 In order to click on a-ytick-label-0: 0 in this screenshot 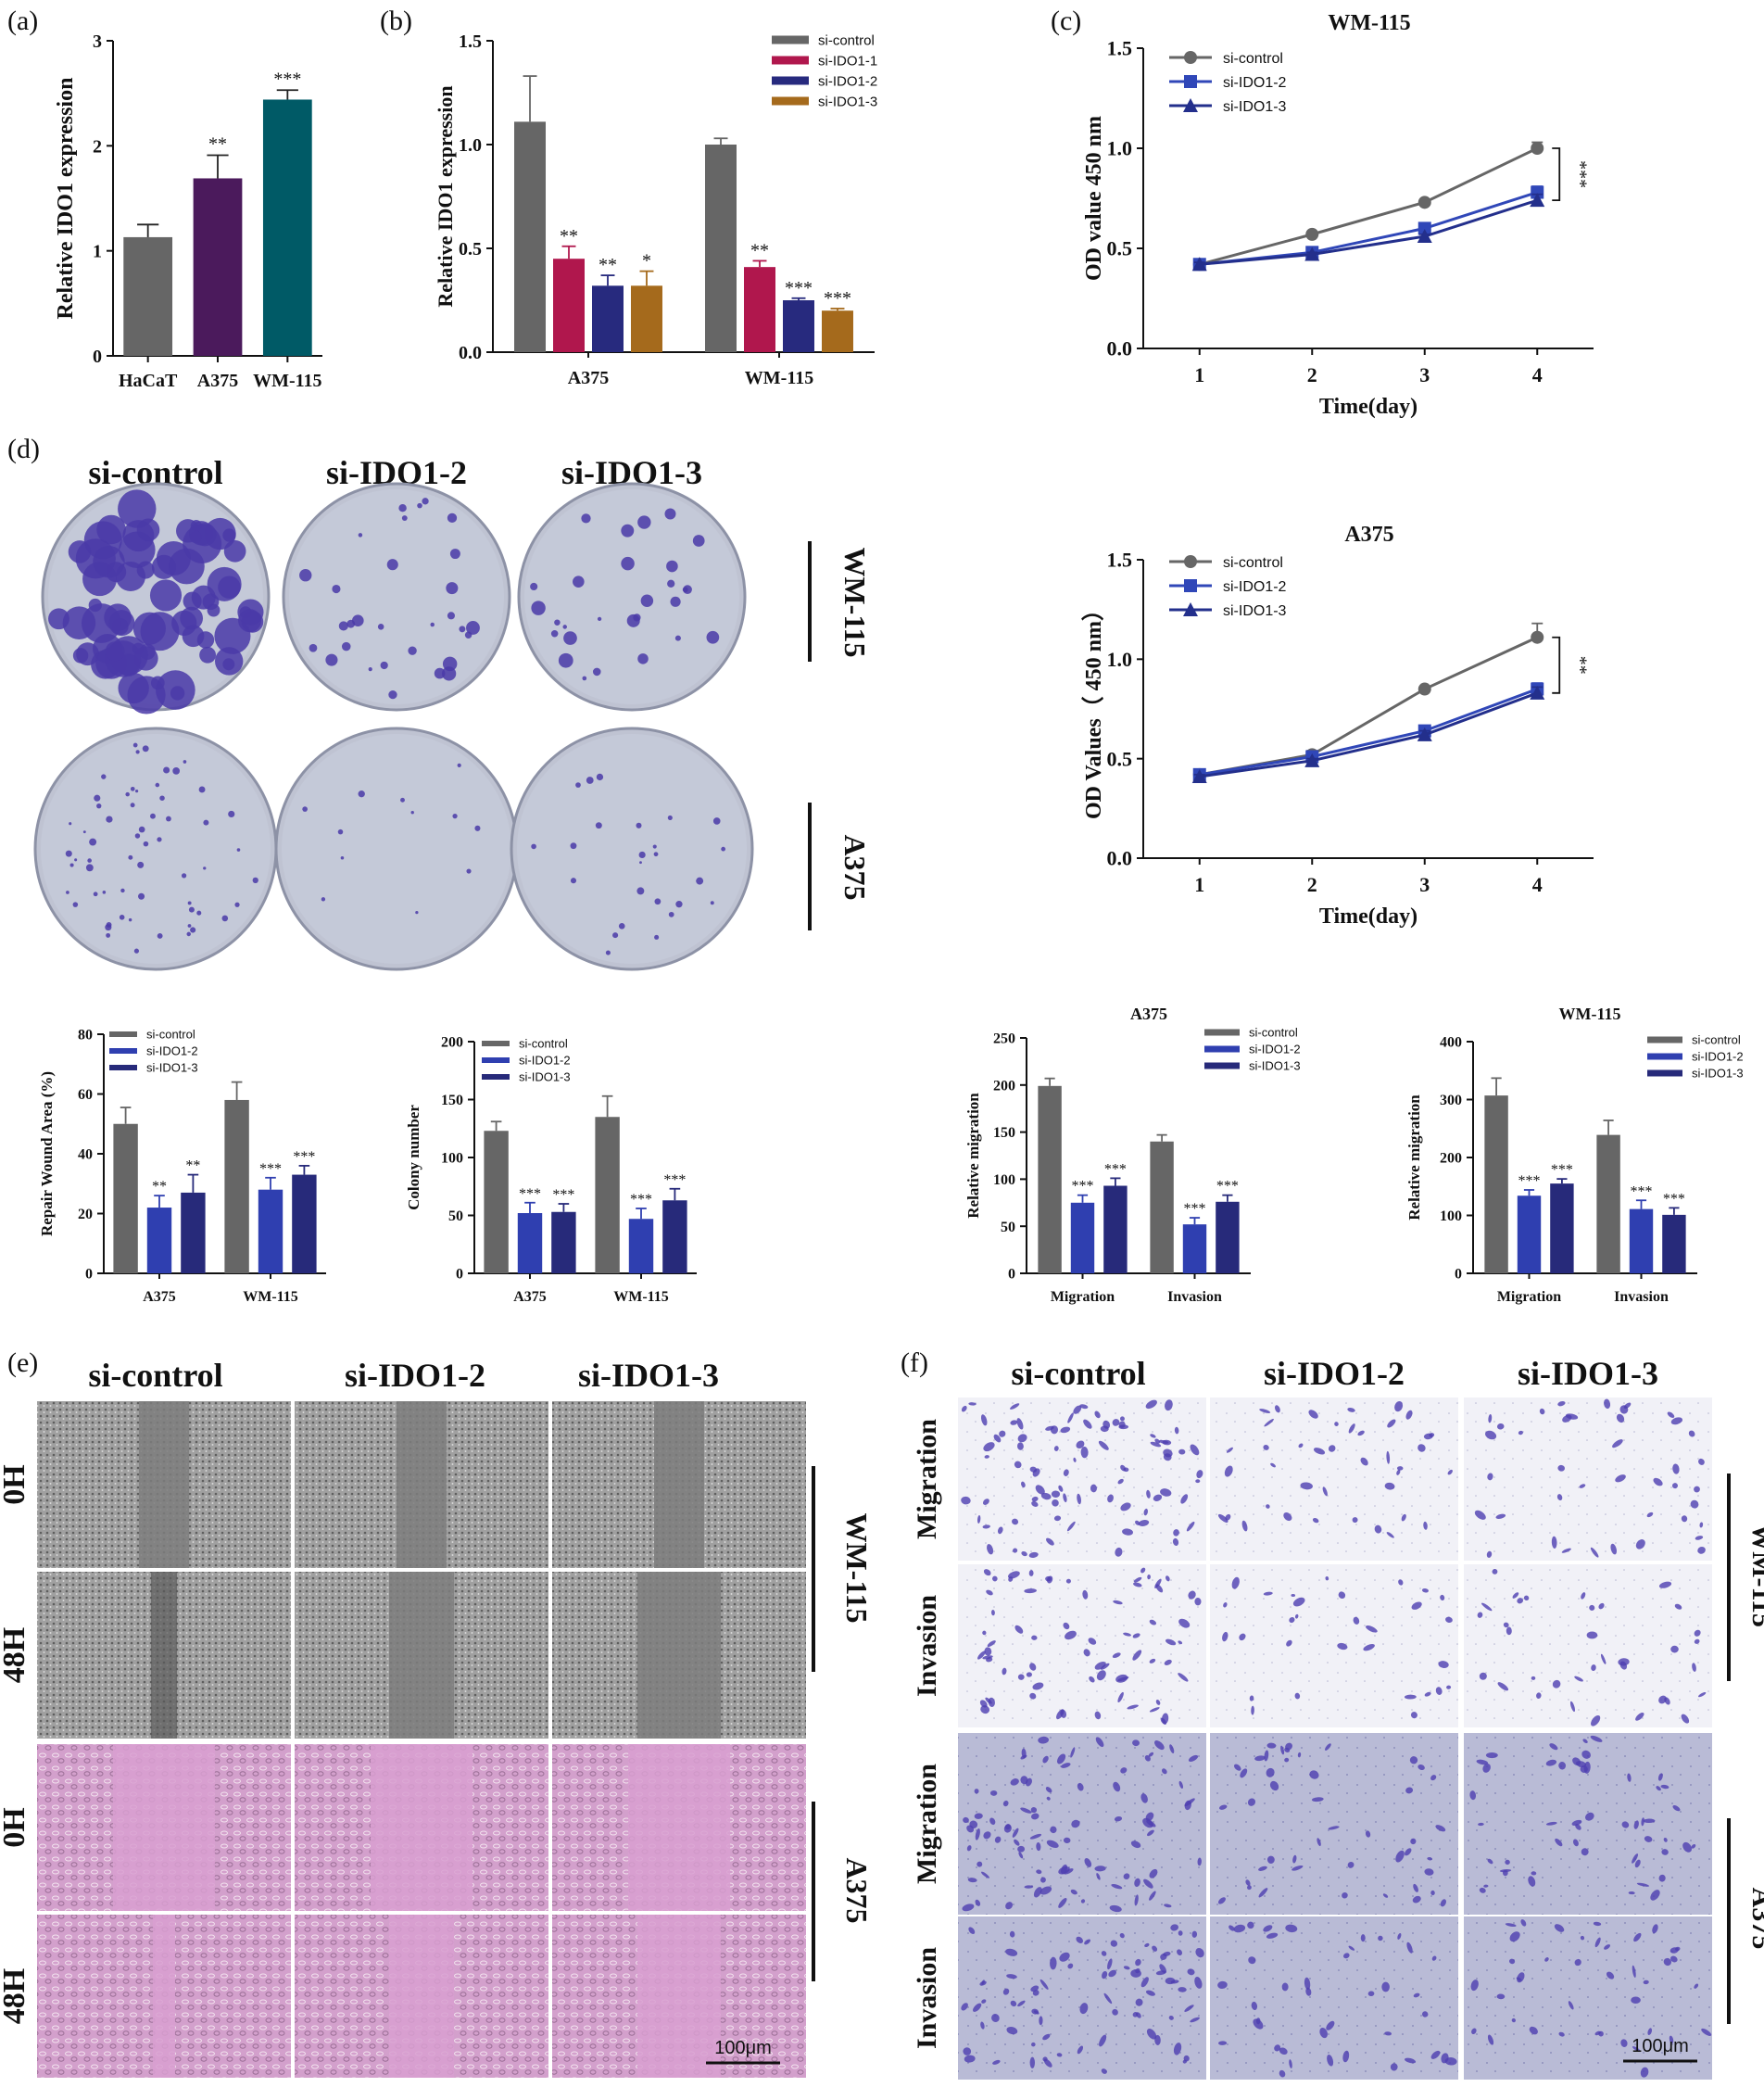, I will do `click(97, 357)`.